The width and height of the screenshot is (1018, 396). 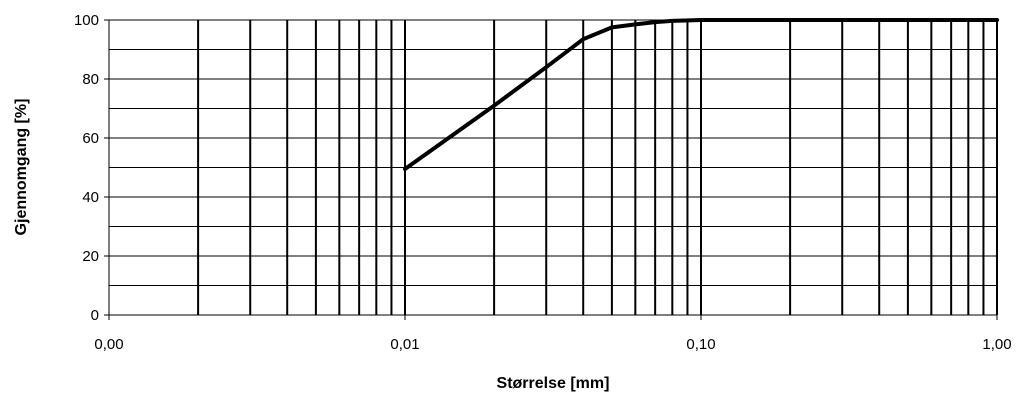 What do you see at coordinates (90, 197) in the screenshot?
I see `y-tick-label: 40` at bounding box center [90, 197].